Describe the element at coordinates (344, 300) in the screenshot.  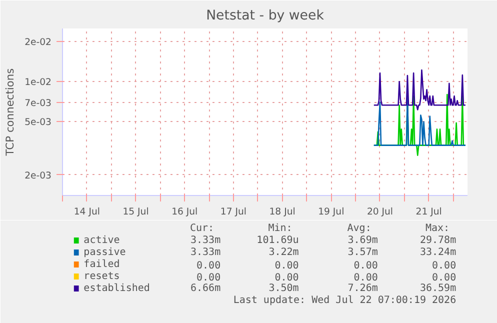
I see `text: Last update: Wed Jul 22 07:00:19 2026` at that location.